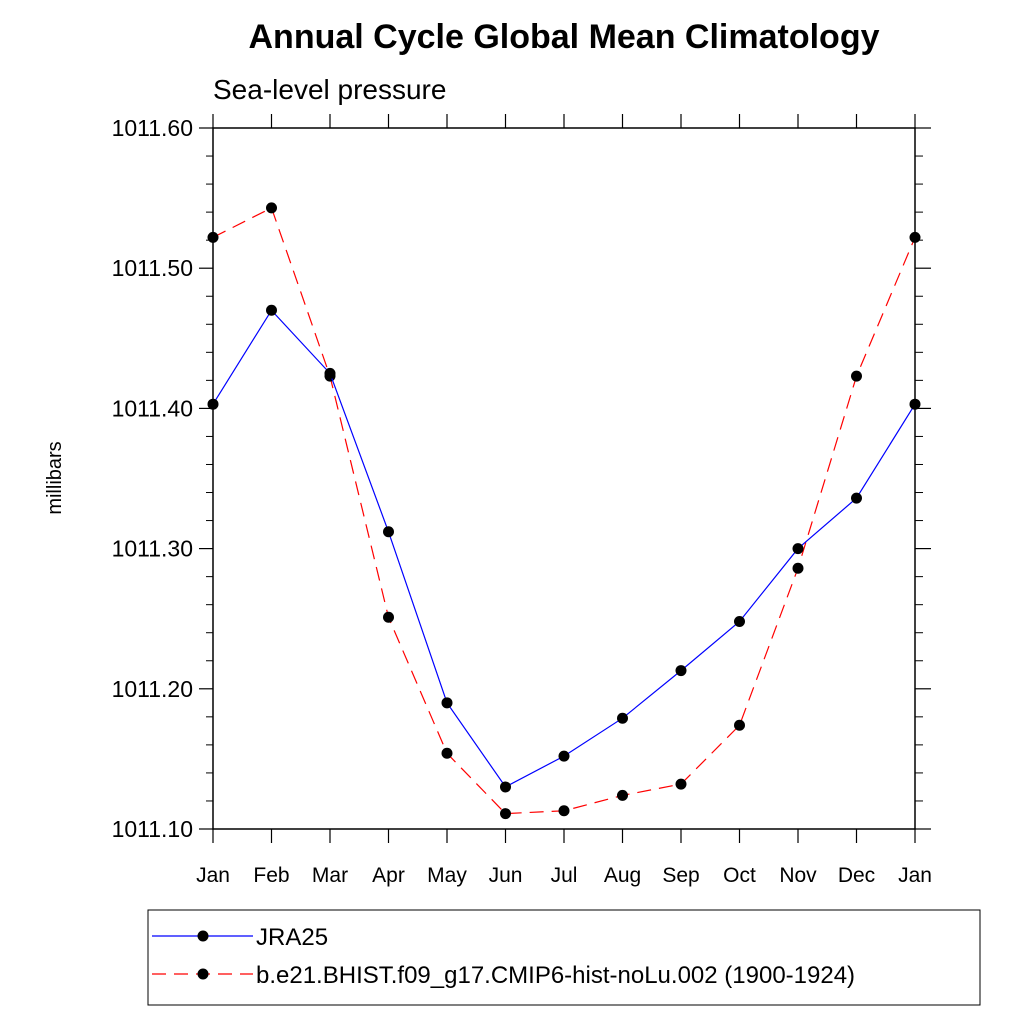 The width and height of the screenshot is (1024, 1029). What do you see at coordinates (55, 477) in the screenshot?
I see `y-axis-label: millibars` at bounding box center [55, 477].